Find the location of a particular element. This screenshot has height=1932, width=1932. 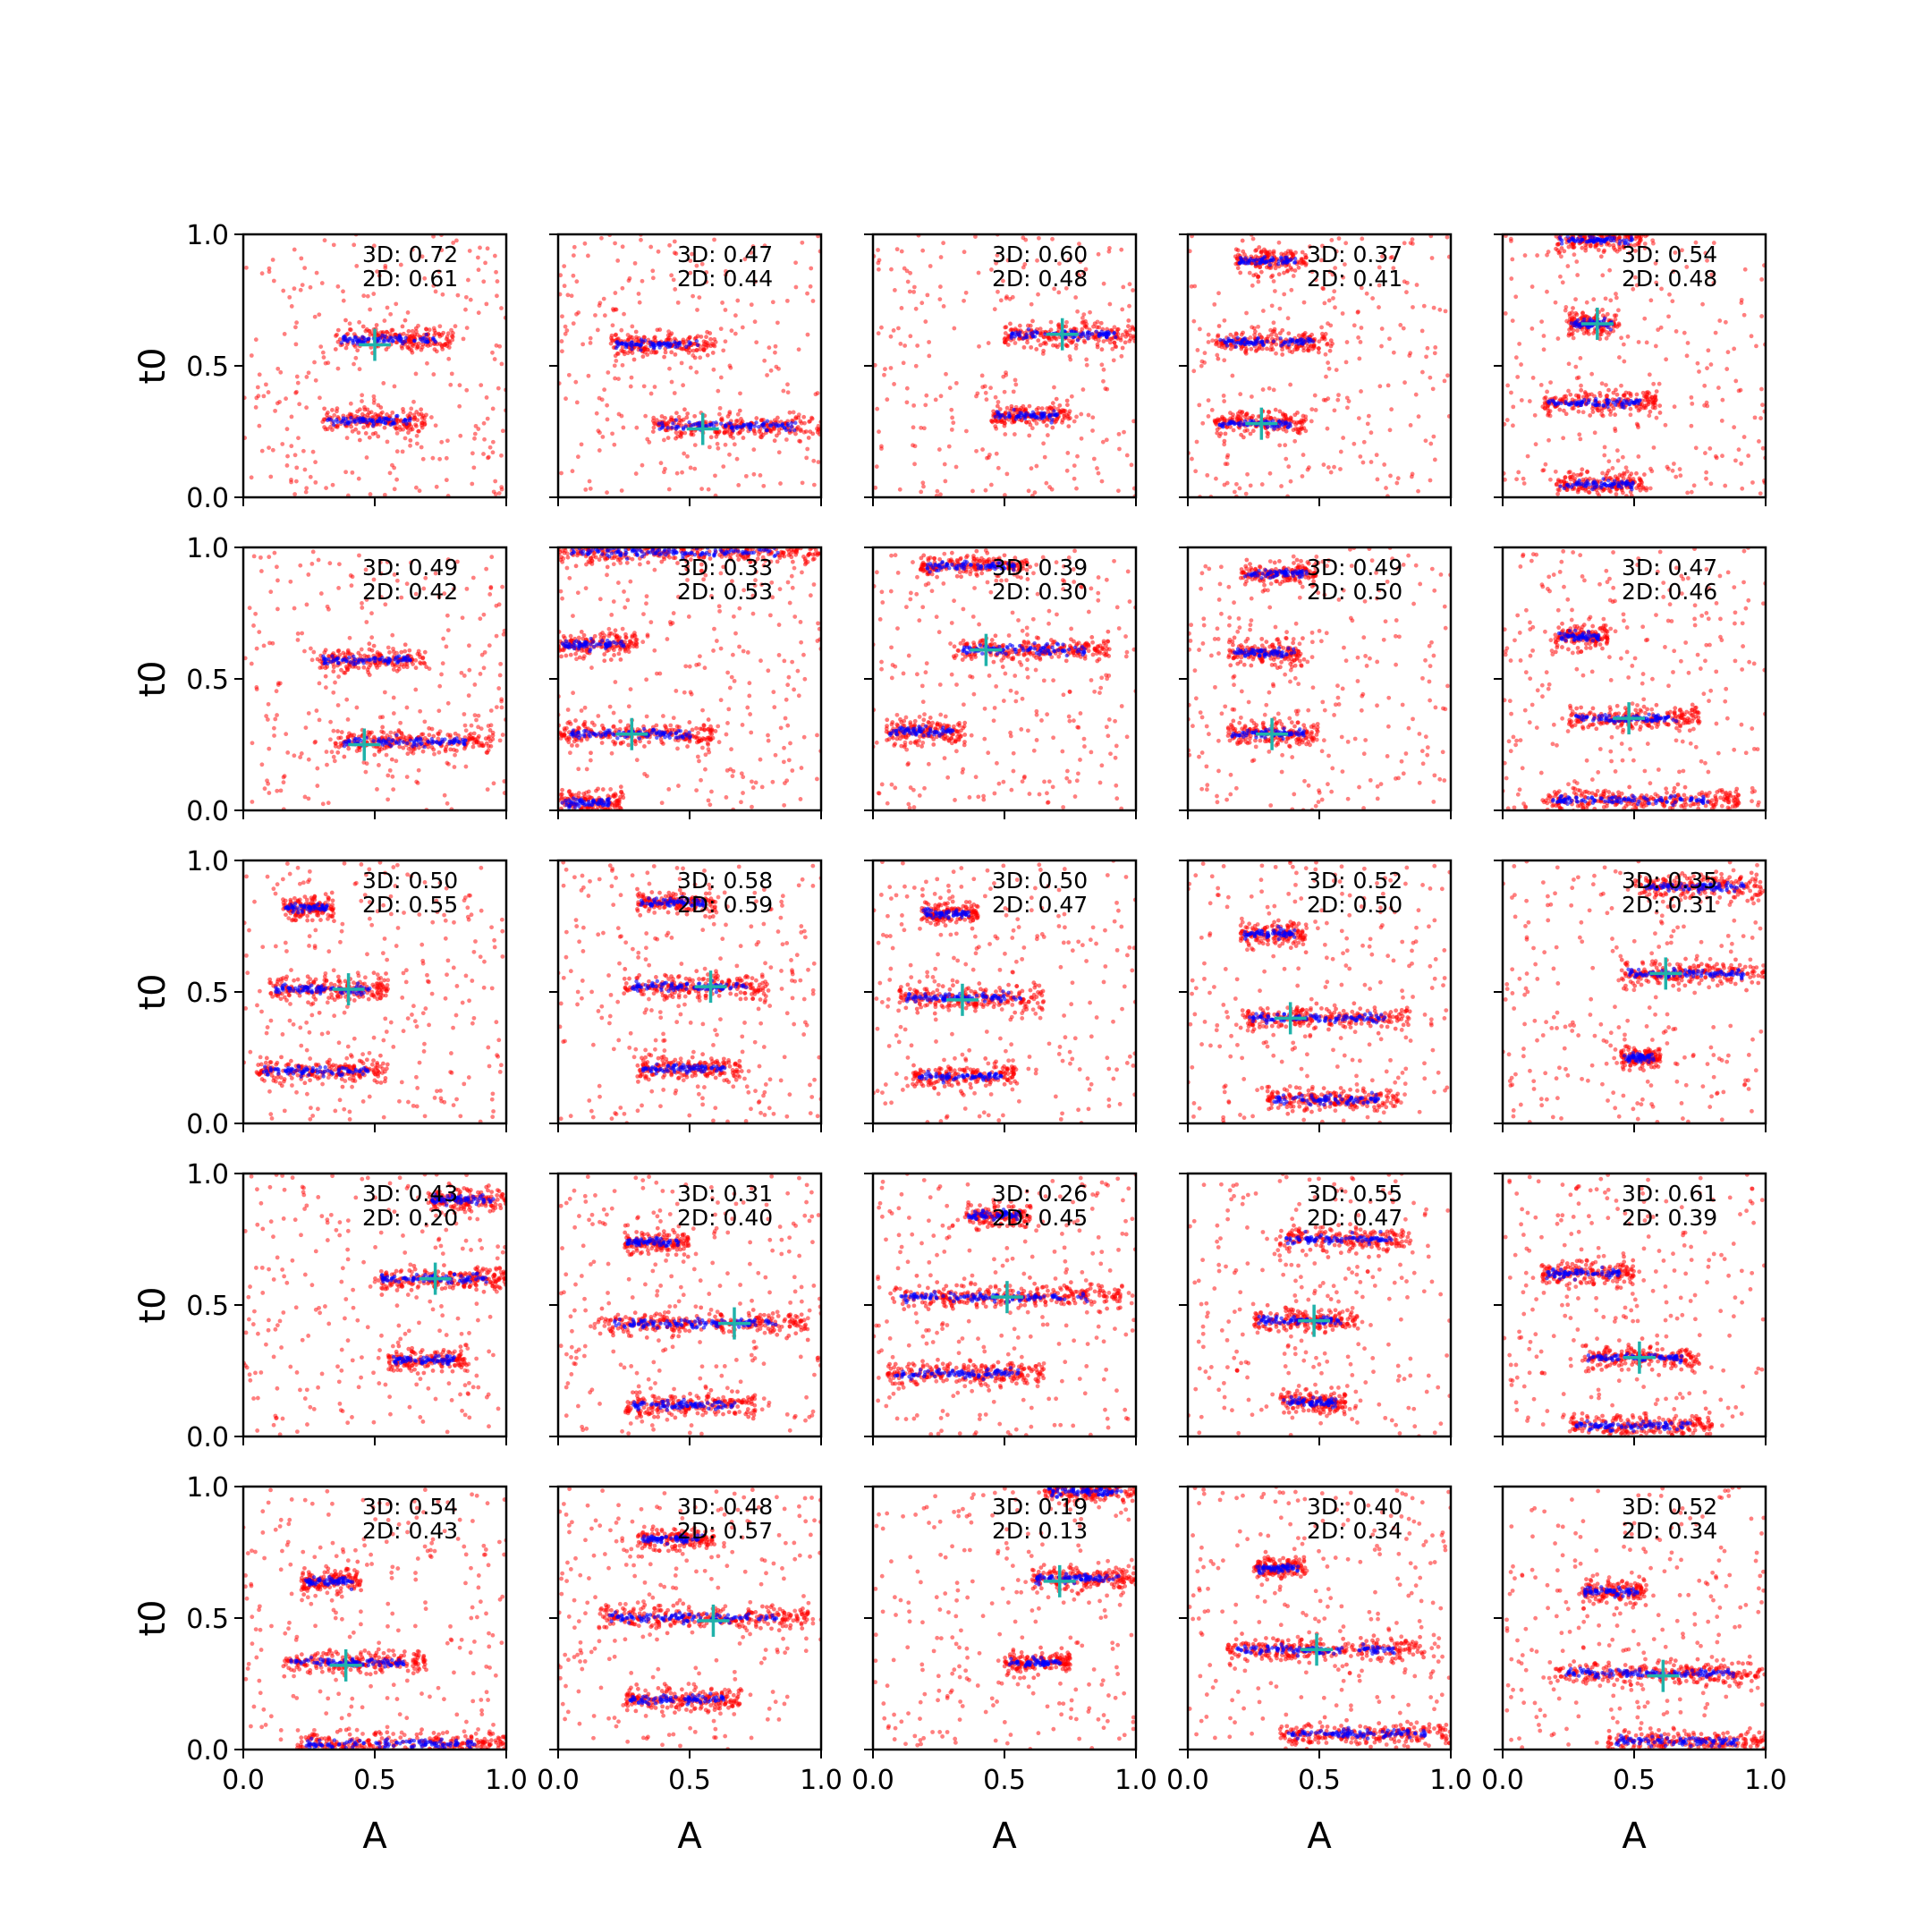

annotation-3d: 3D: 0.60 is located at coordinates (1040, 254).